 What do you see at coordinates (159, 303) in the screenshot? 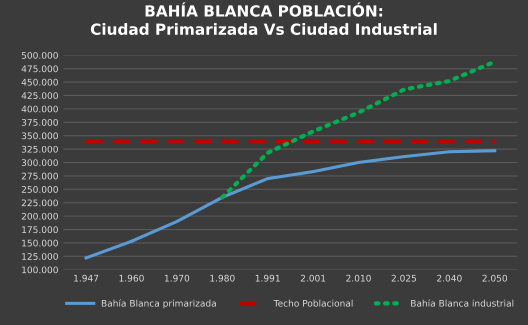
I see `legend-label: Bahía Blanca primarizada` at bounding box center [159, 303].